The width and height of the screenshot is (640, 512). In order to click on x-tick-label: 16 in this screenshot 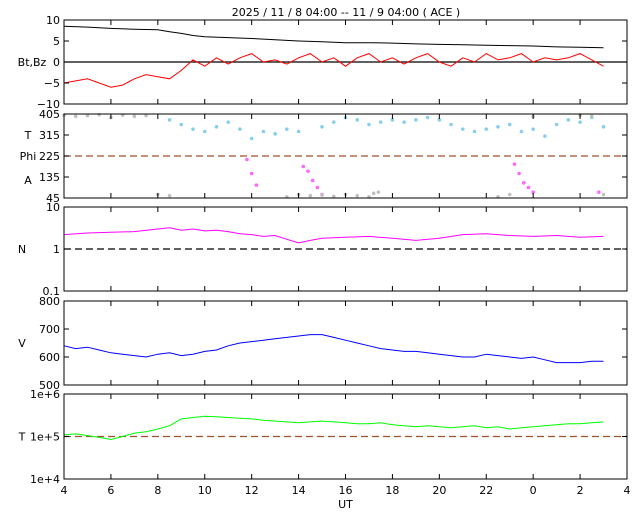, I will do `click(346, 490)`.